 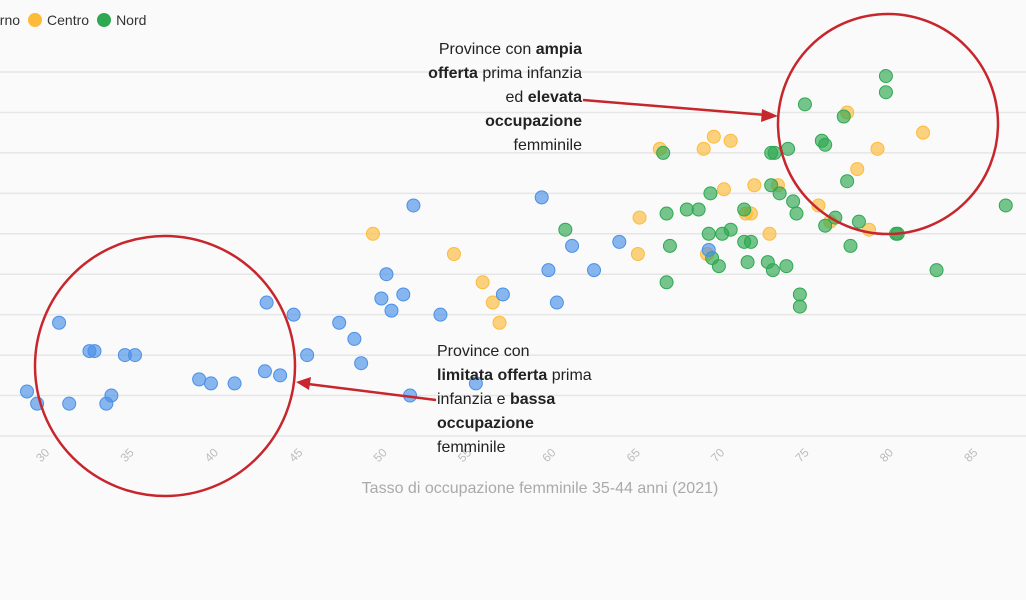 I want to click on top-annotation-arrowhead, so click(x=769, y=115).